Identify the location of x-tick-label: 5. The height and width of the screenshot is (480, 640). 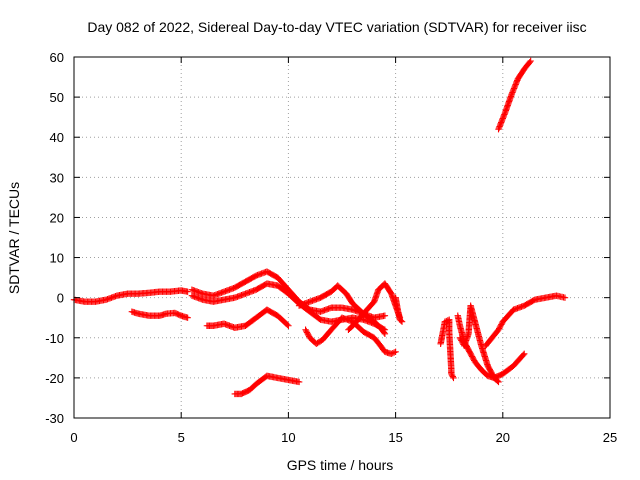
(181, 437).